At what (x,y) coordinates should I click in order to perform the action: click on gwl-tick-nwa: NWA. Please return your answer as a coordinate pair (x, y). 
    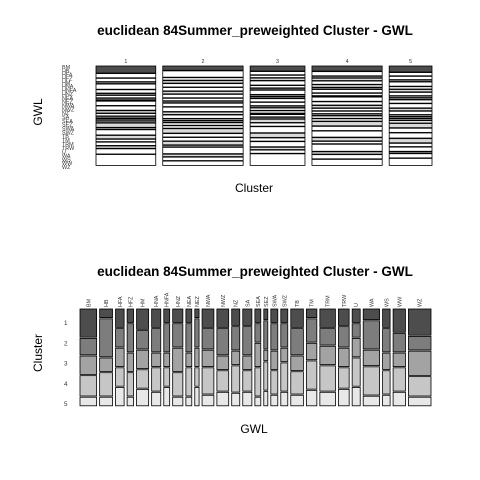
    Looking at the image, I should click on (68, 106).